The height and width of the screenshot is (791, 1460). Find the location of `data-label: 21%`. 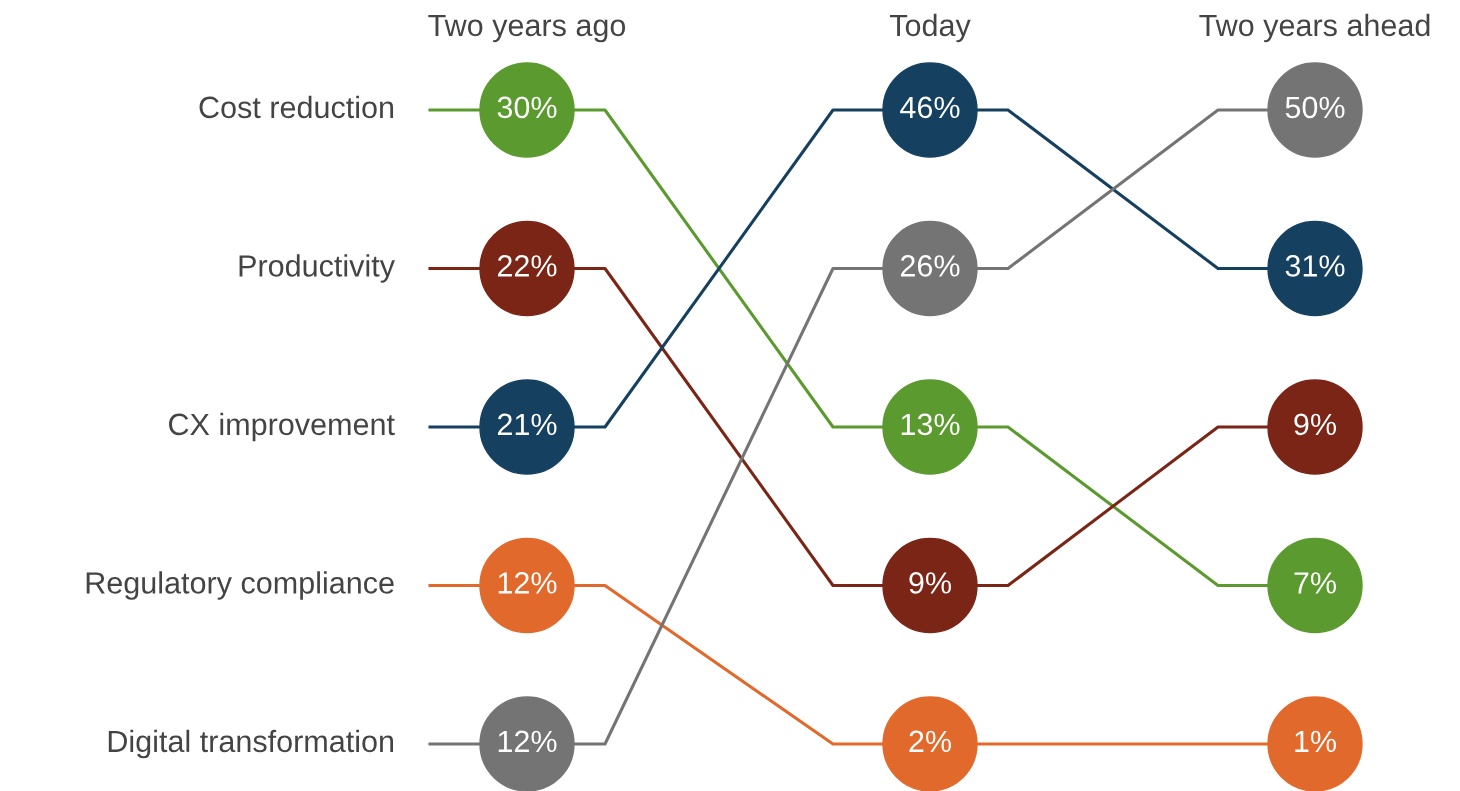

data-label: 21% is located at coordinates (527, 424).